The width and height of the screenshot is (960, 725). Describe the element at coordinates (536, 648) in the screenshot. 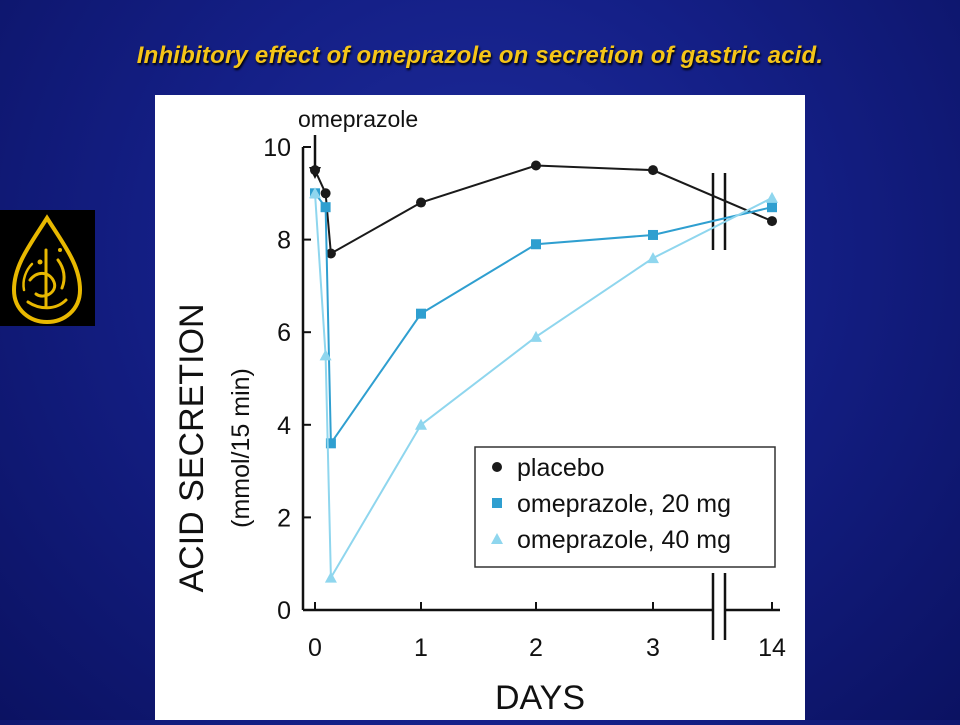

I see `x-tick-label: 2` at that location.